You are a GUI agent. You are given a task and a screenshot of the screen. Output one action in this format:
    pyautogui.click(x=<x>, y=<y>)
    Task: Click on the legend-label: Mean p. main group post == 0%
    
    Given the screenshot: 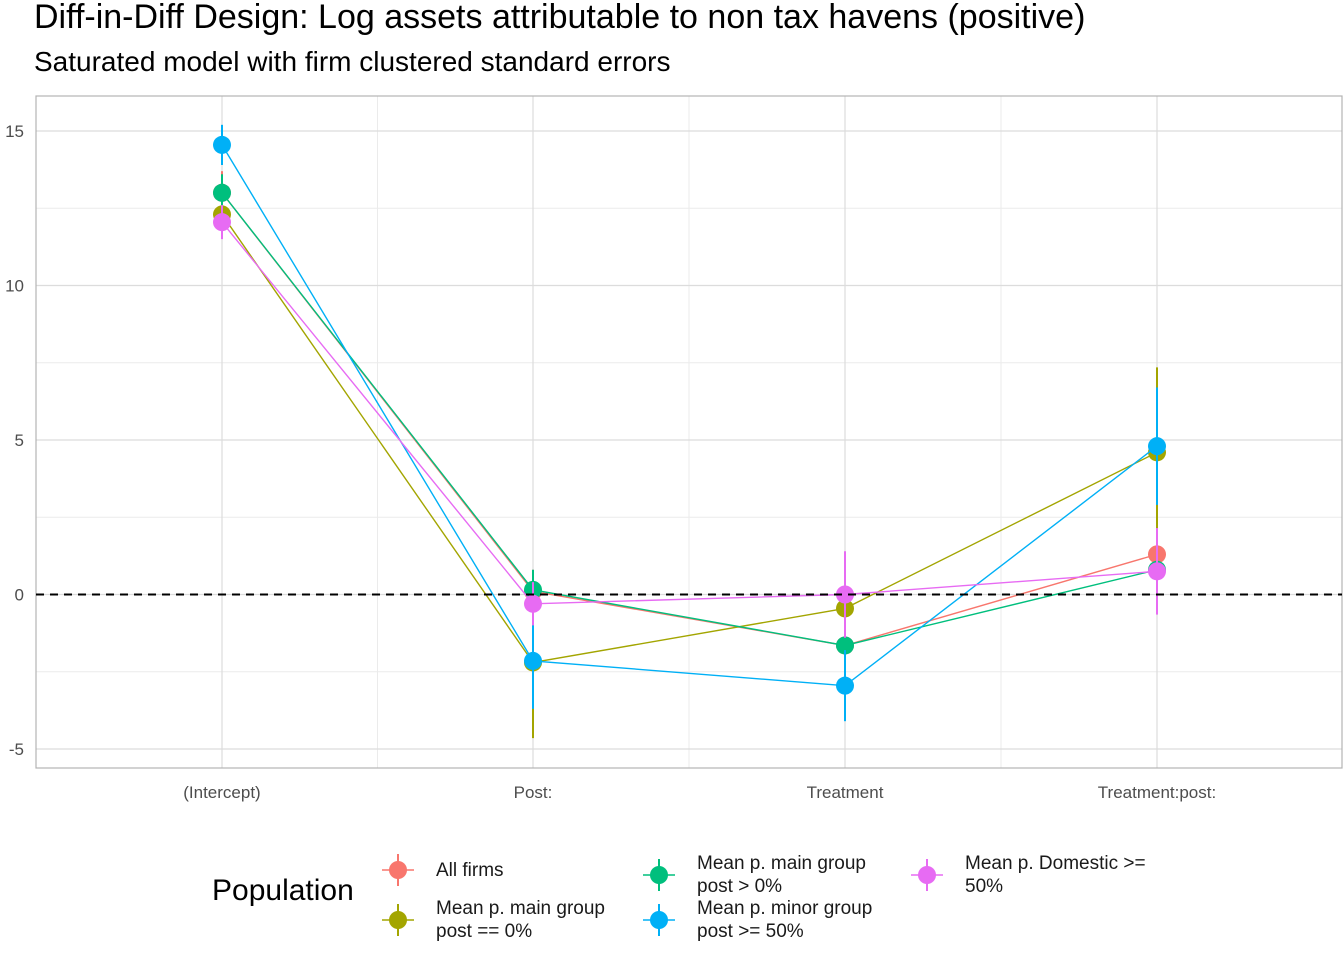 What is the action you would take?
    pyautogui.click(x=520, y=920)
    